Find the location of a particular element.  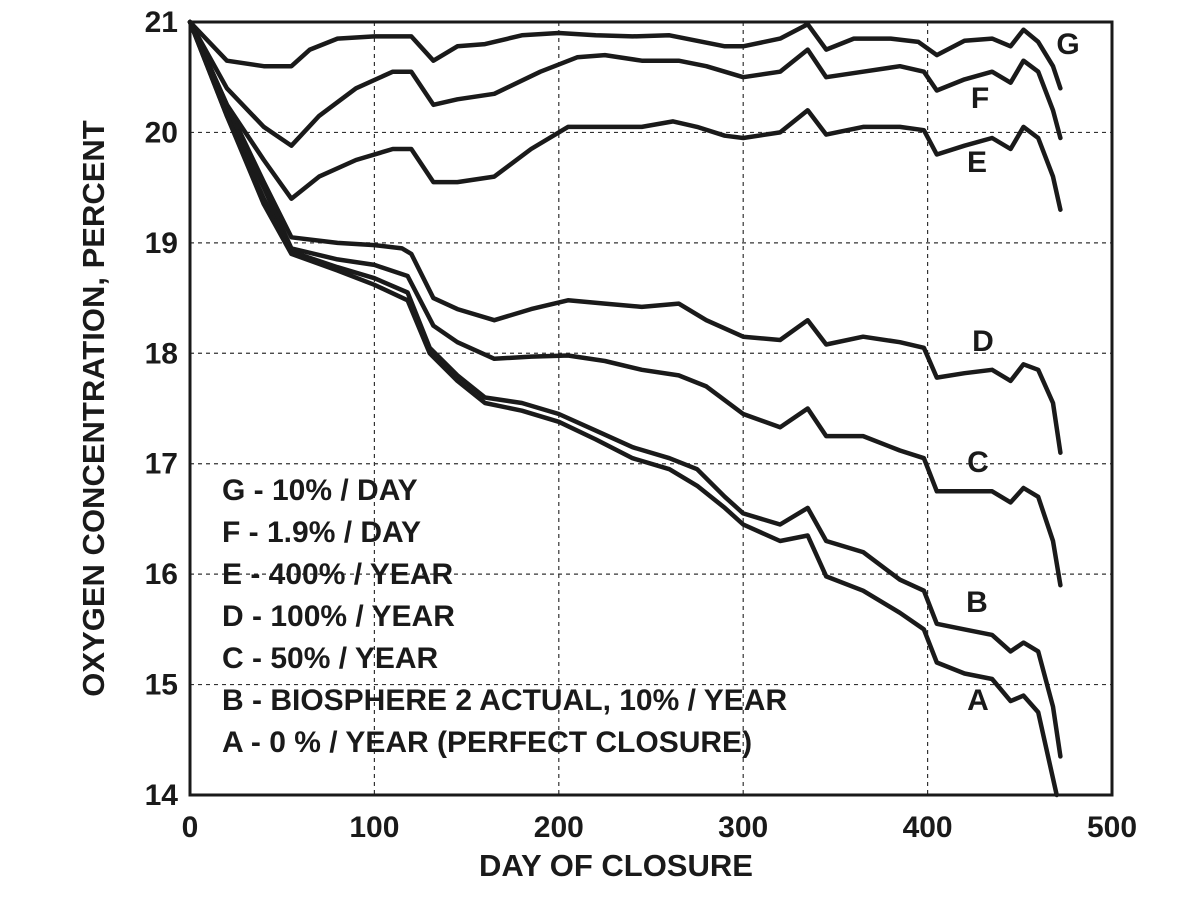

y-tick-labels: 14 15 16 17 18 19 20 21 is located at coordinates (162, 409).